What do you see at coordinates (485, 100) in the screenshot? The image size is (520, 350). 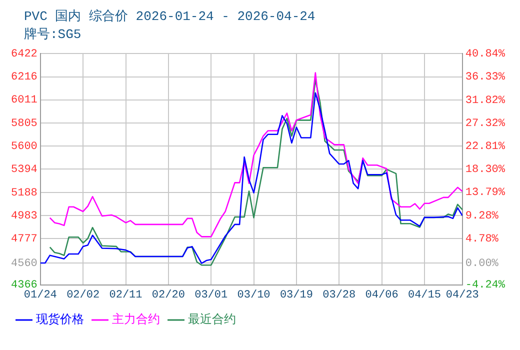 I see `y2-tick-label: 31.82%` at bounding box center [485, 100].